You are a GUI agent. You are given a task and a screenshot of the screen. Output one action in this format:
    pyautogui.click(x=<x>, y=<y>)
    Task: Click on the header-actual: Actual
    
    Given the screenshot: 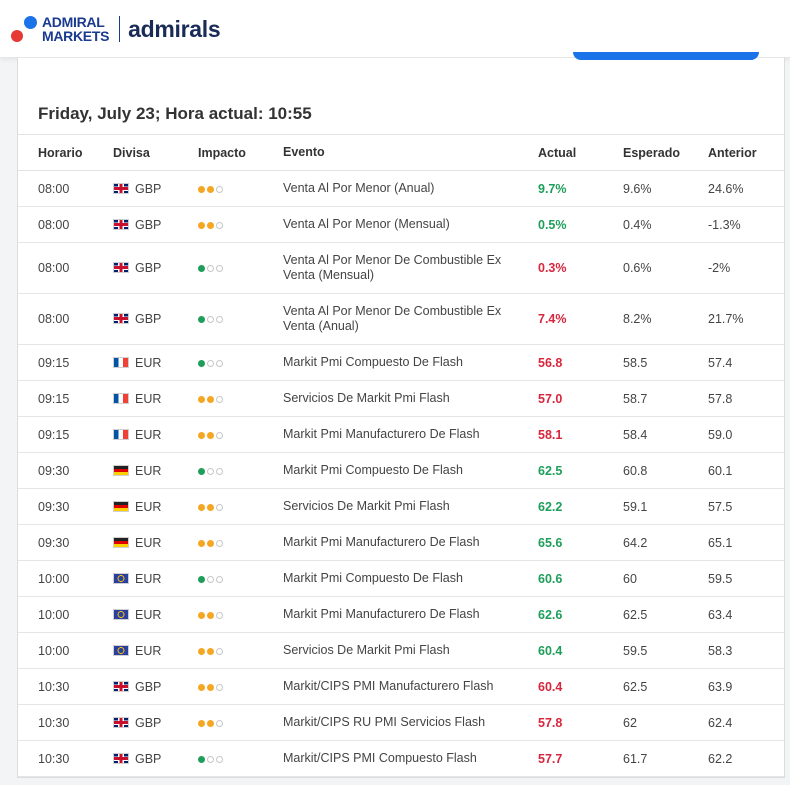 What is the action you would take?
    pyautogui.click(x=580, y=152)
    